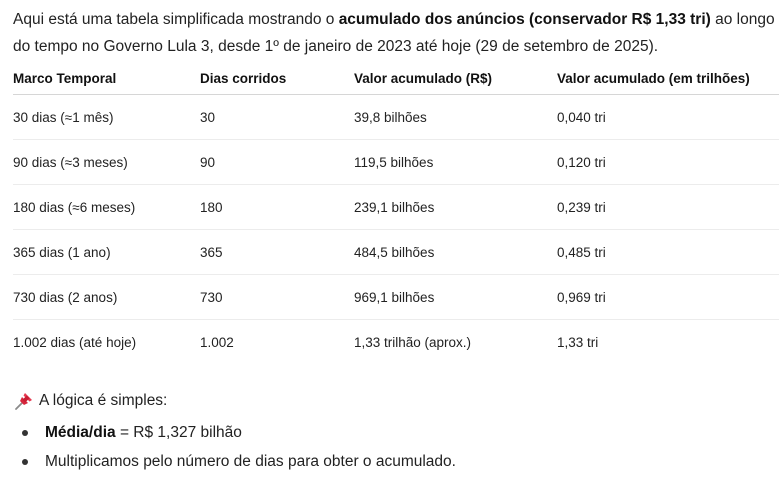  What do you see at coordinates (24, 401) in the screenshot?
I see `pushpin-icon` at bounding box center [24, 401].